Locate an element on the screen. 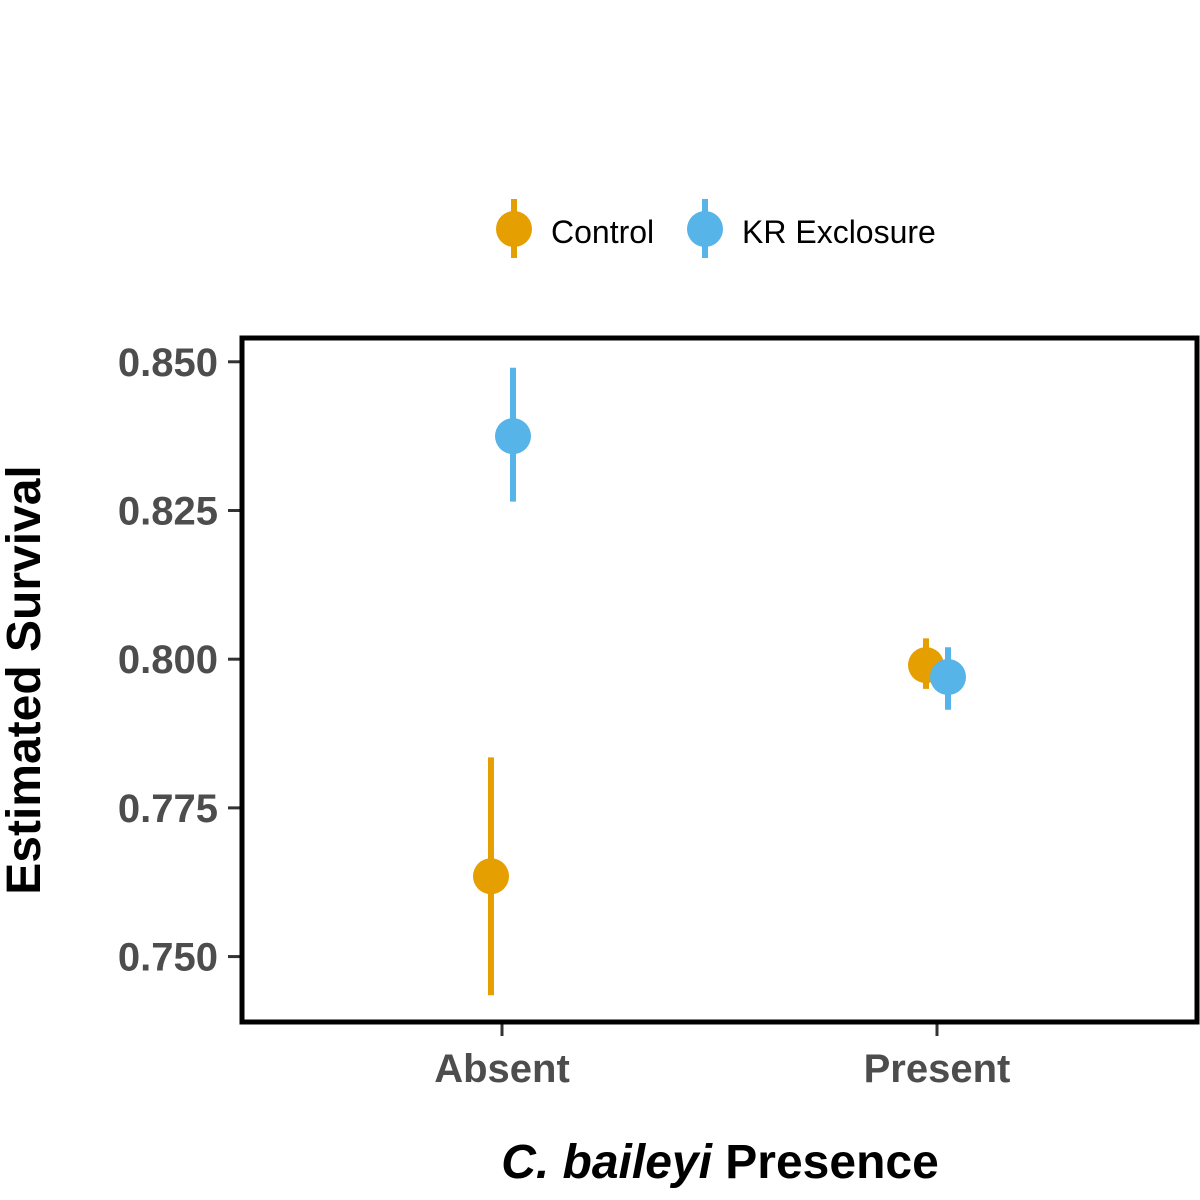 The image size is (1200, 1200). x-axis: Absent Present is located at coordinates (722, 1056).